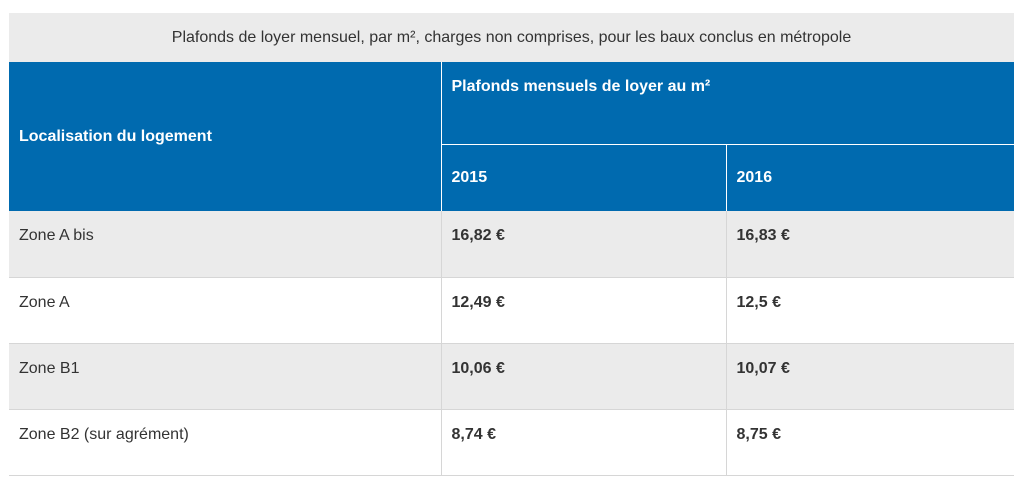 Image resolution: width=1024 pixels, height=502 pixels. I want to click on value-2016-cell: 8,75 €, so click(870, 442).